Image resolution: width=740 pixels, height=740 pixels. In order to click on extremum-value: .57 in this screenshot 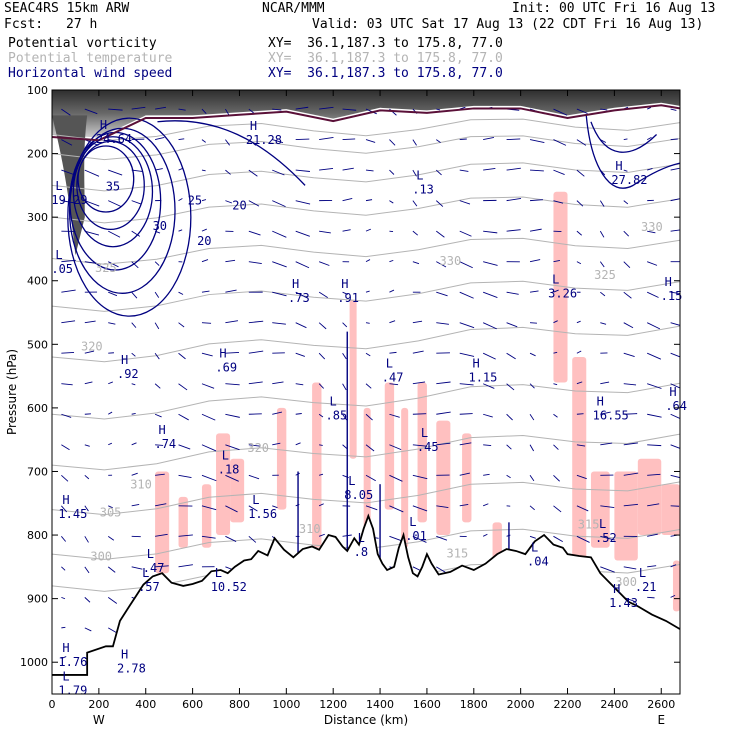, I will do `click(149, 587)`.